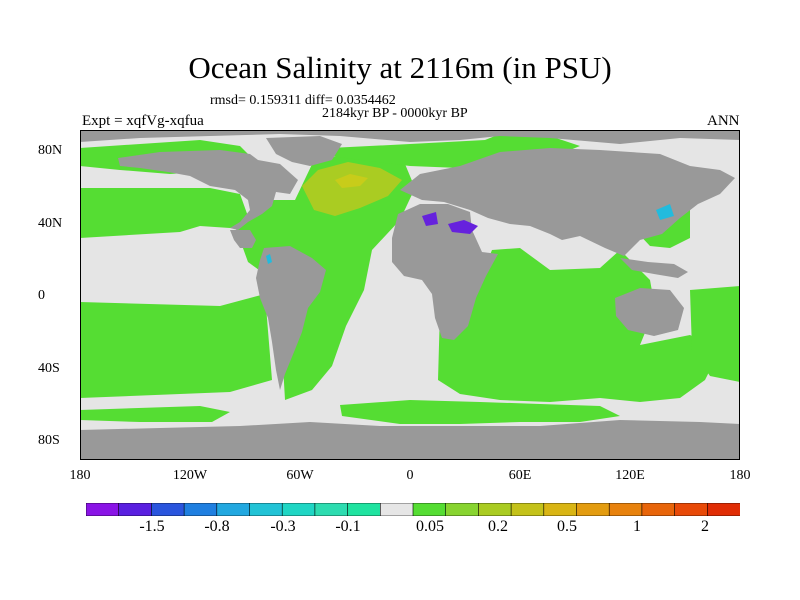 The image size is (800, 600). Describe the element at coordinates (410, 137) in the screenshot. I see `arctic-land-edge` at that location.